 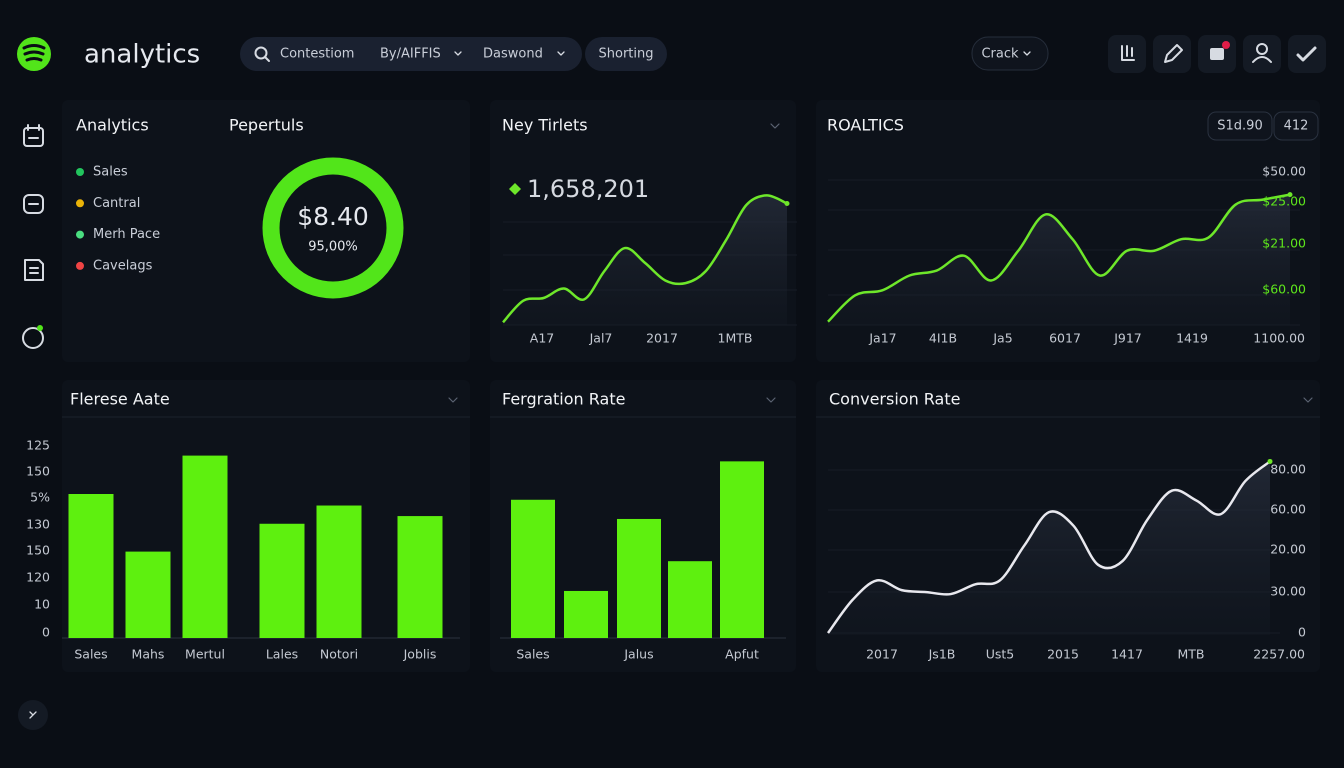 I want to click on x-tick-label: Apfut, so click(x=742, y=654).